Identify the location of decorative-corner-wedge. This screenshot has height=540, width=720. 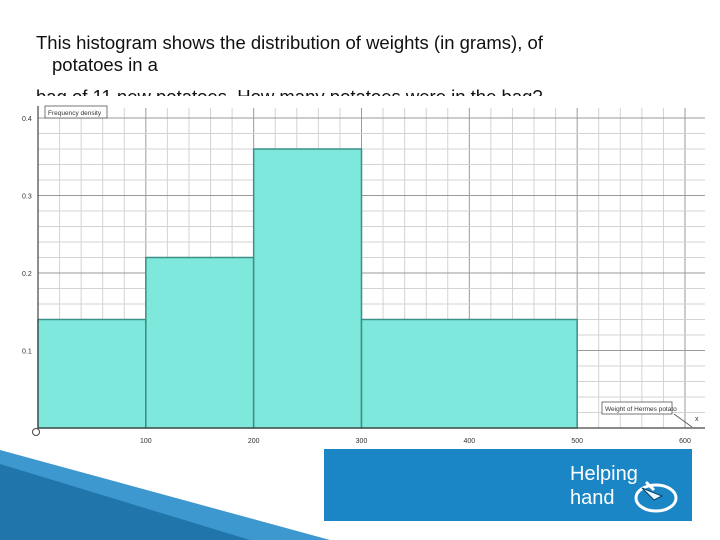
(165, 495).